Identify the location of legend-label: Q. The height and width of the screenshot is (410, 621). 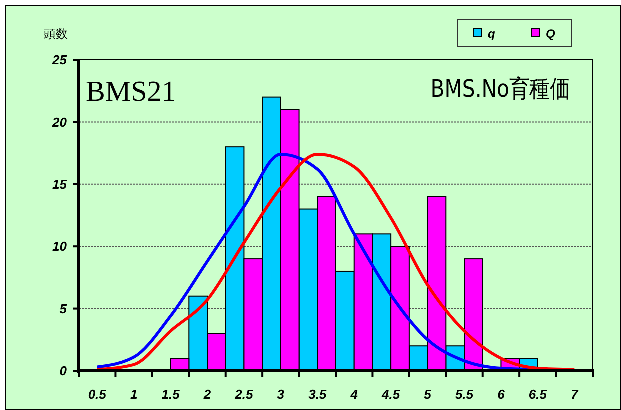
(551, 34).